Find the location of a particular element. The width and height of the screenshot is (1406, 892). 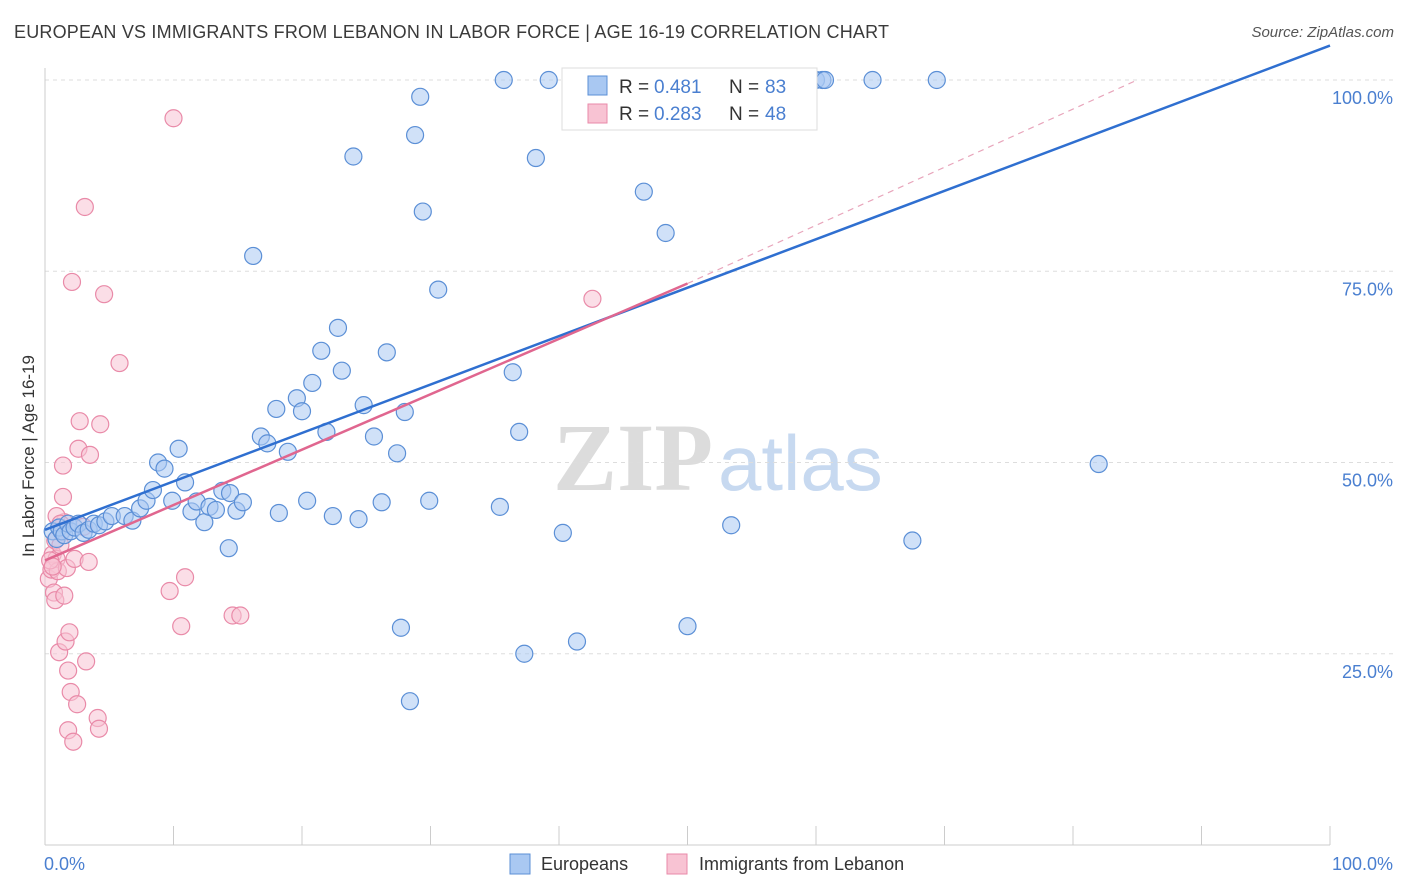

y-tick-label-100: 100.0% is located at coordinates (1362, 98).